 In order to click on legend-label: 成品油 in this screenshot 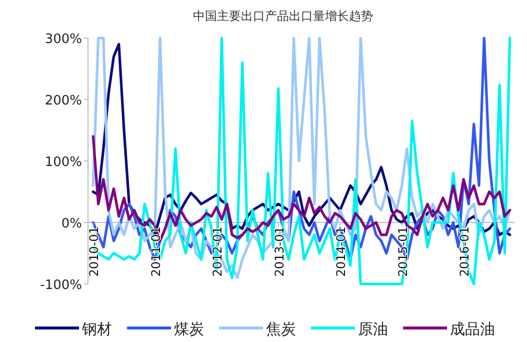, I will do `click(472, 329)`.